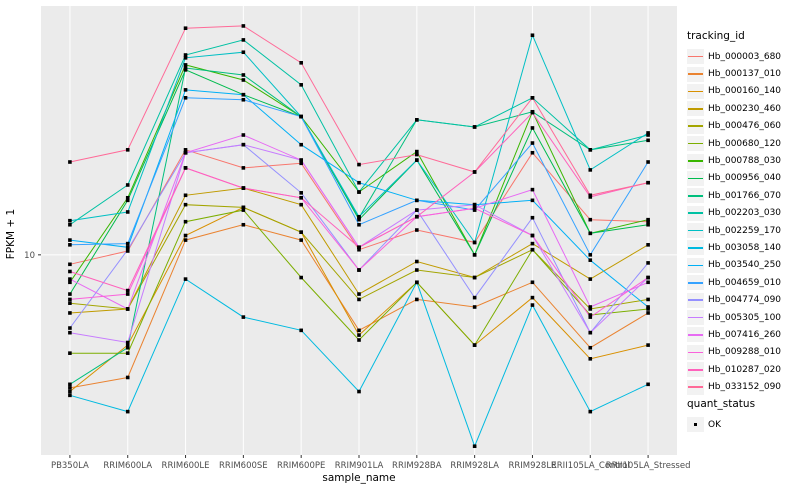 The height and width of the screenshot is (500, 800). Describe the element at coordinates (29, 256) in the screenshot. I see `y-tick-label: 10` at that location.